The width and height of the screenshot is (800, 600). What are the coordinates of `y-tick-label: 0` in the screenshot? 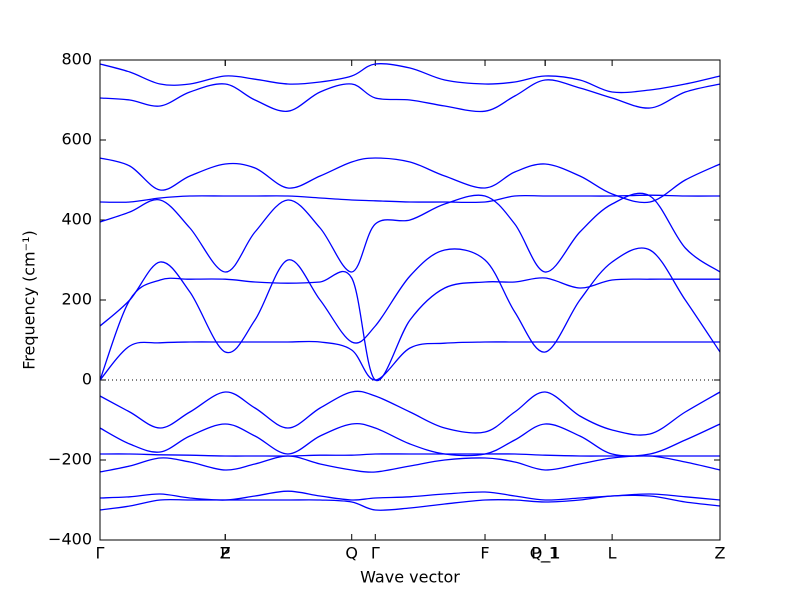 It's located at (87, 379).